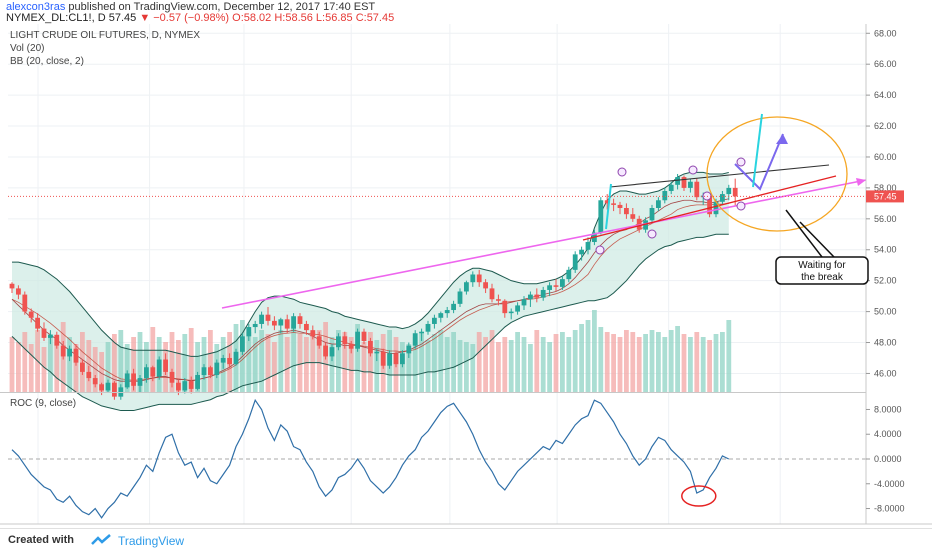  What do you see at coordinates (885, 219) in the screenshot?
I see `price-tick-label: 56.00` at bounding box center [885, 219].